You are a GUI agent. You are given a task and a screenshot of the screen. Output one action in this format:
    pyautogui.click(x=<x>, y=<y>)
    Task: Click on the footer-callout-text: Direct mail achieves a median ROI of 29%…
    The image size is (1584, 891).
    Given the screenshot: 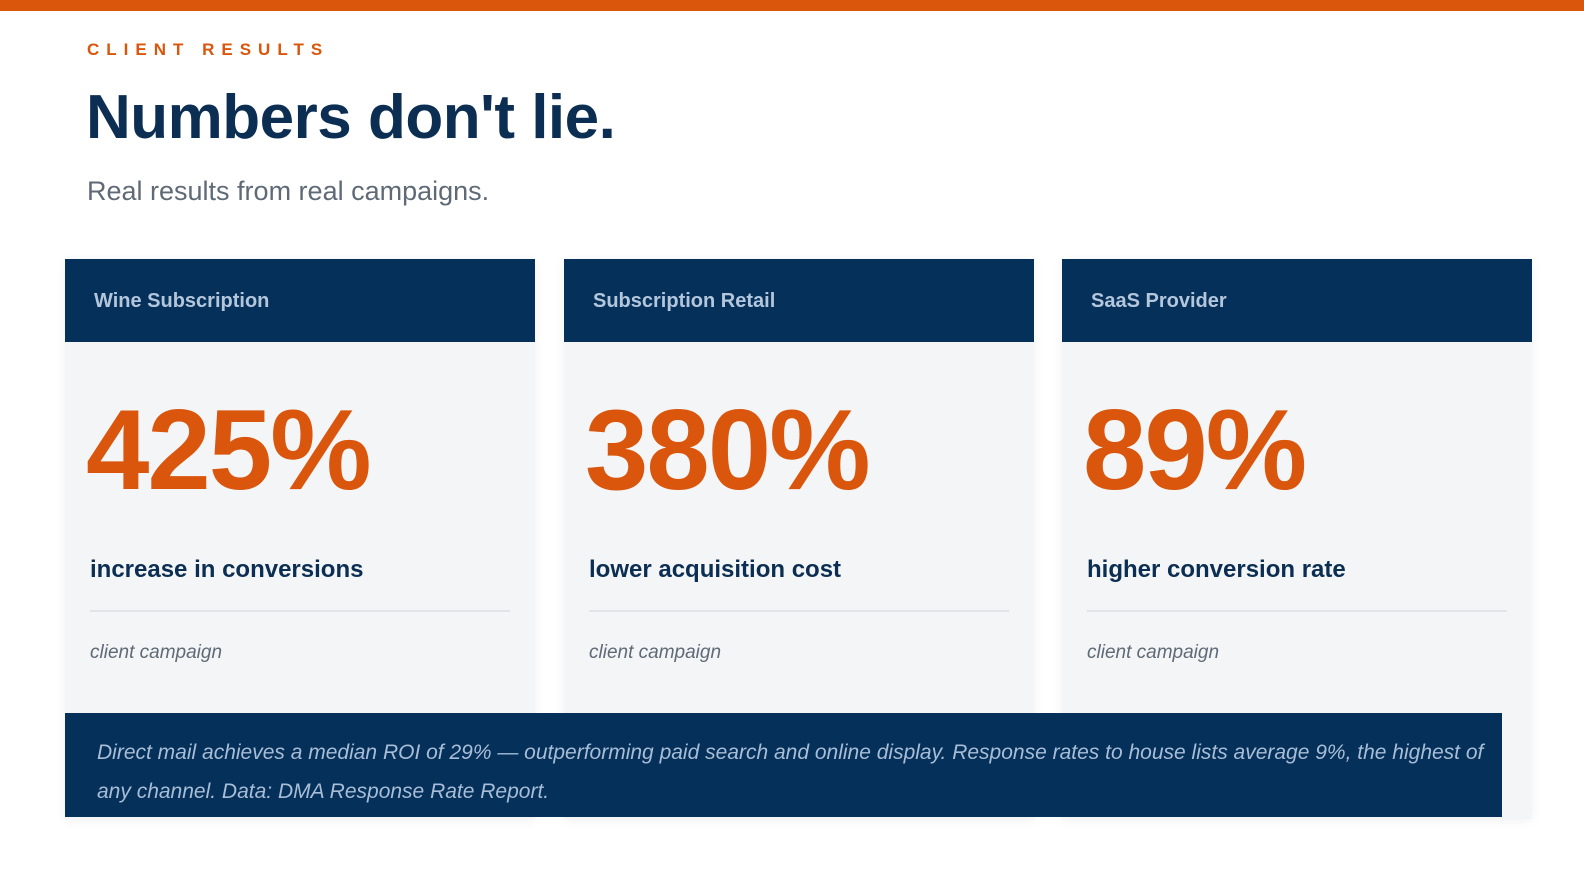 What is the action you would take?
    pyautogui.click(x=790, y=772)
    